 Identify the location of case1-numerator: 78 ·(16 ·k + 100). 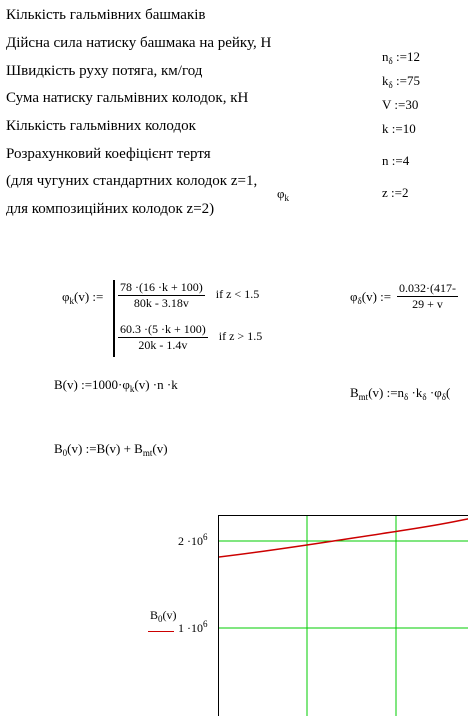
(161, 288).